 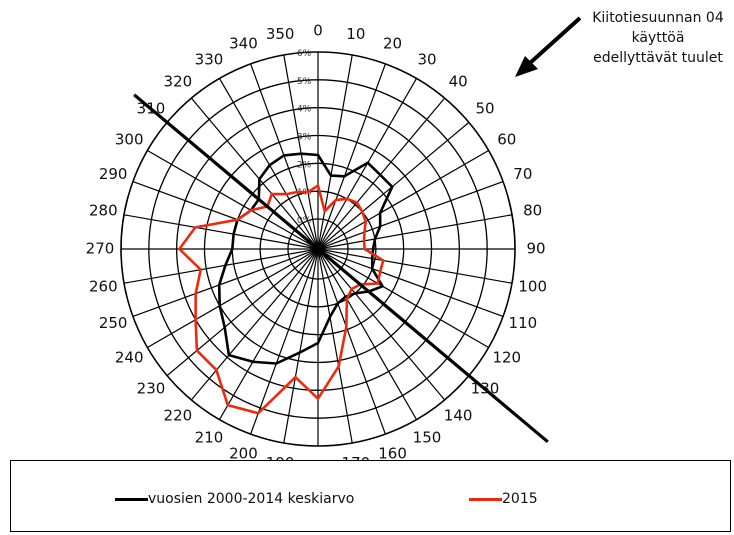 I want to click on angle-label-70: 70, so click(x=522, y=174).